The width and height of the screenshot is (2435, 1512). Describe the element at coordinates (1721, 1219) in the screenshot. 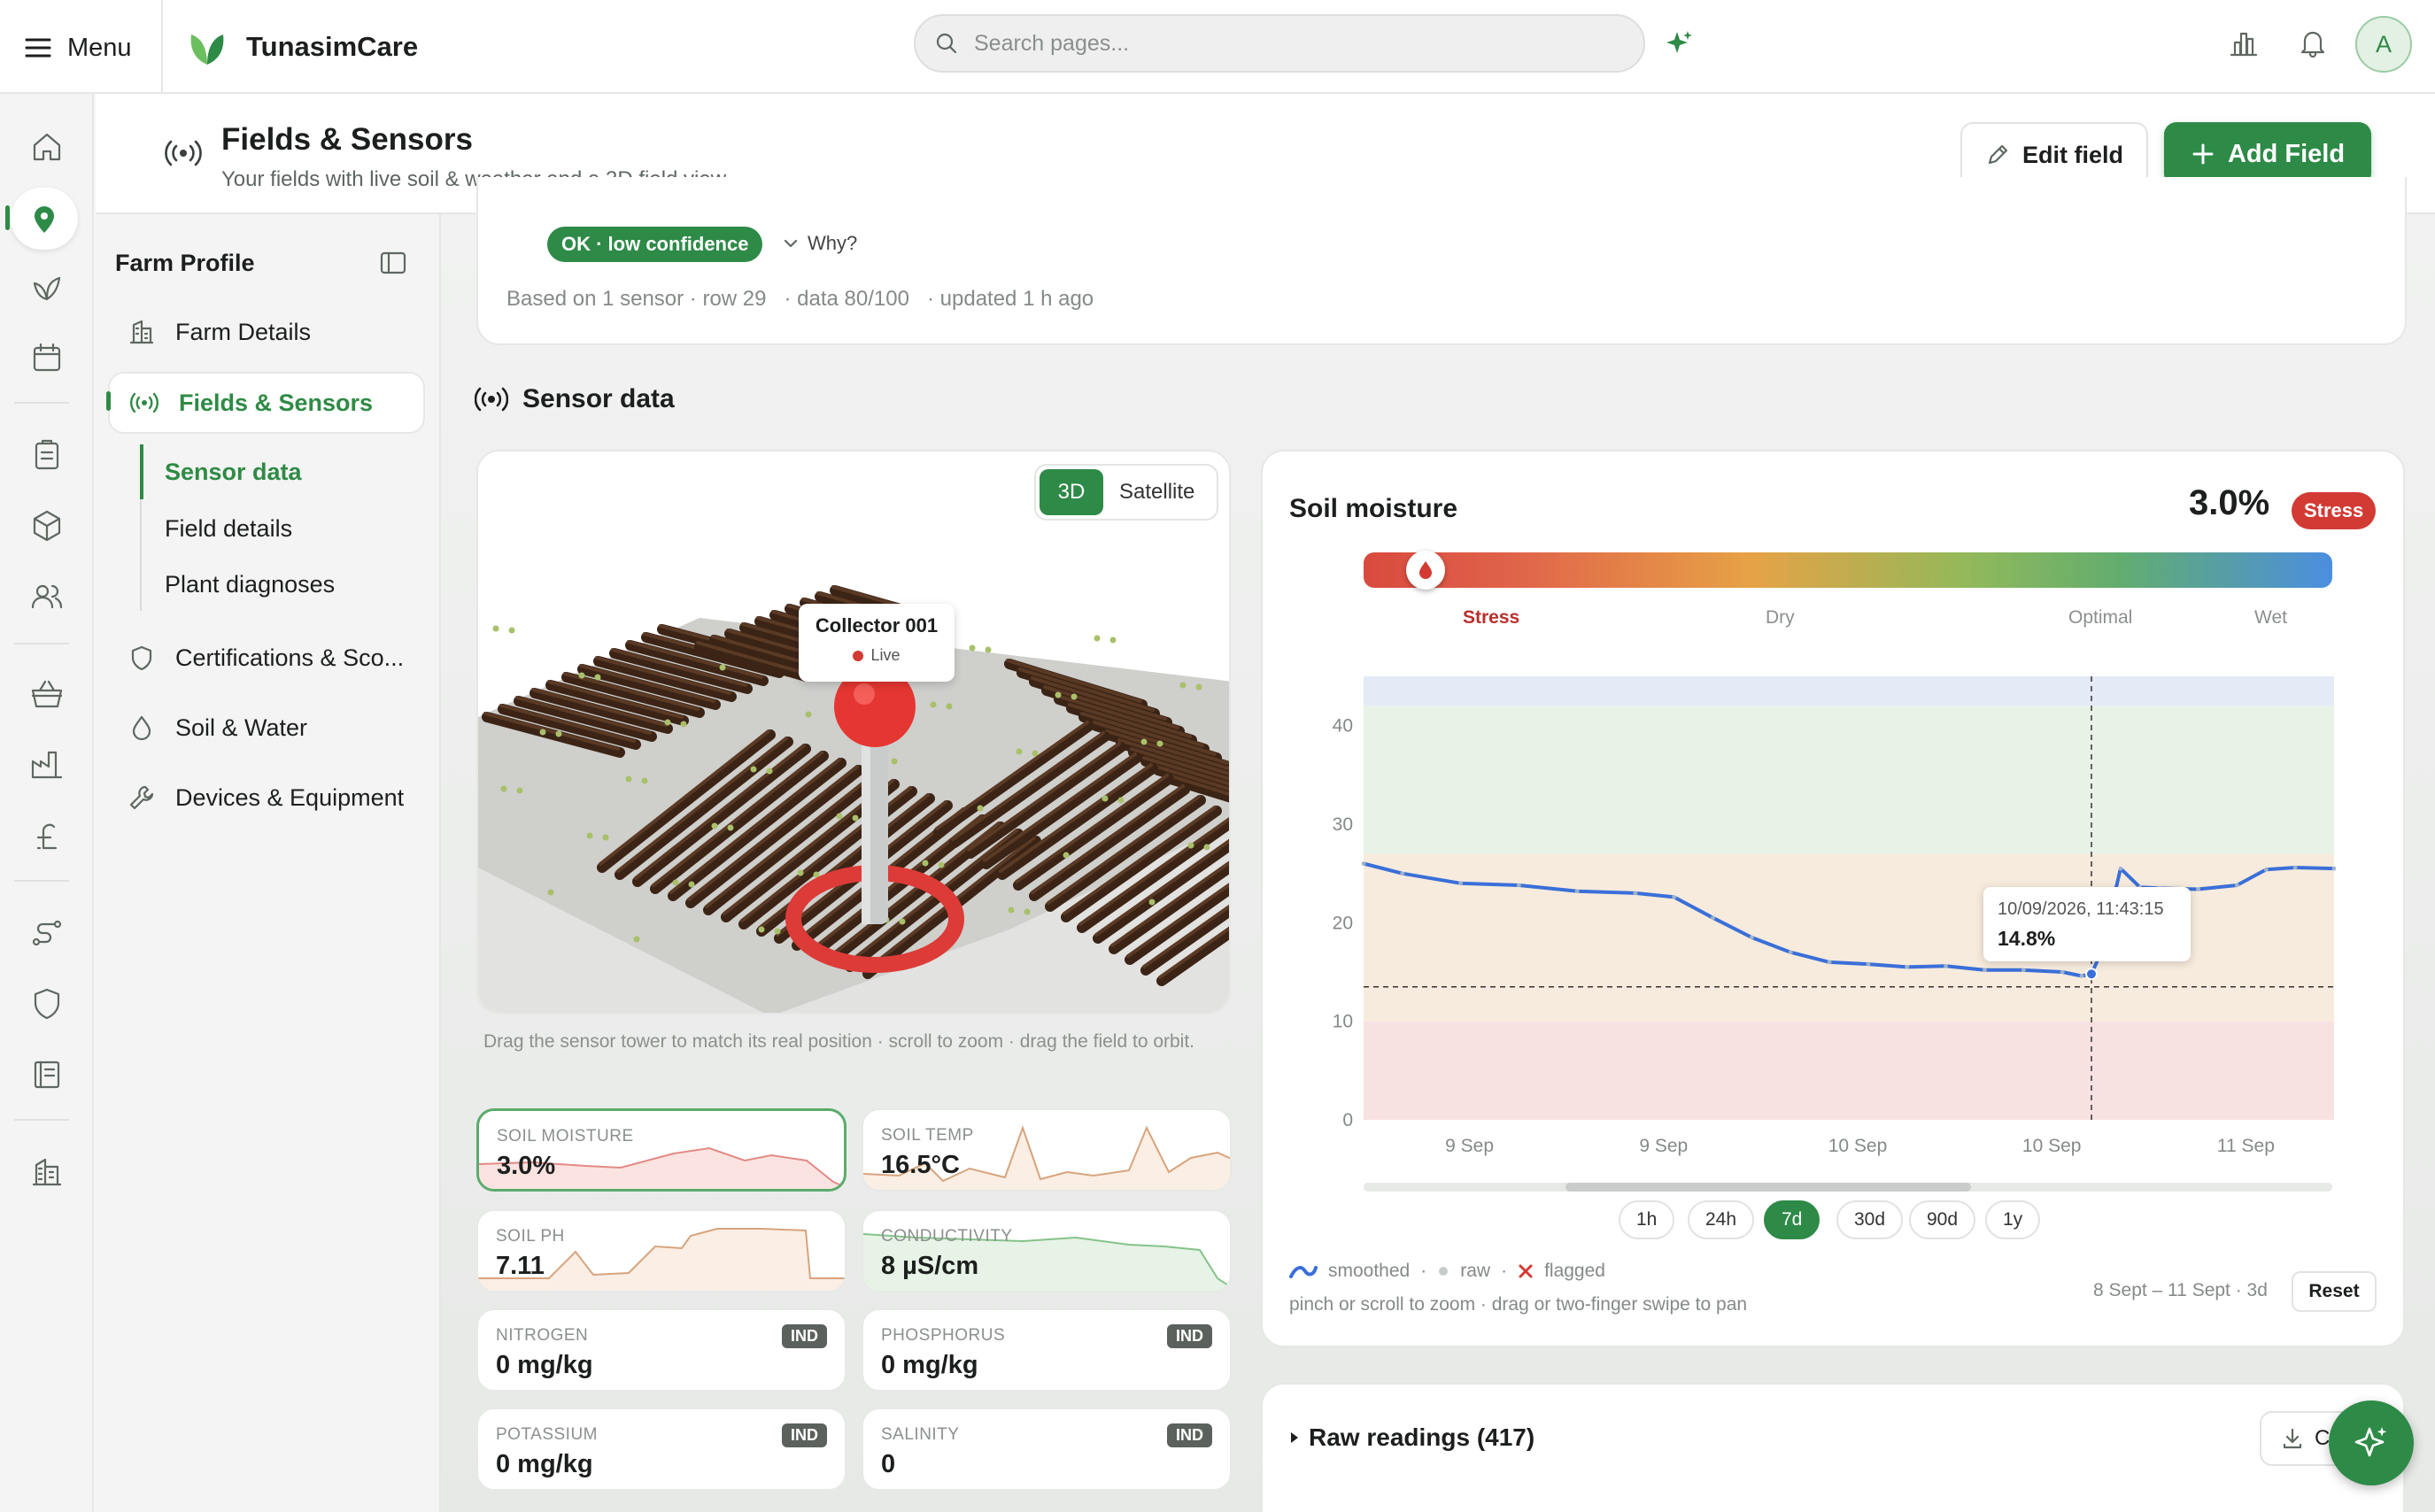

I see `range-24h: 24h` at that location.